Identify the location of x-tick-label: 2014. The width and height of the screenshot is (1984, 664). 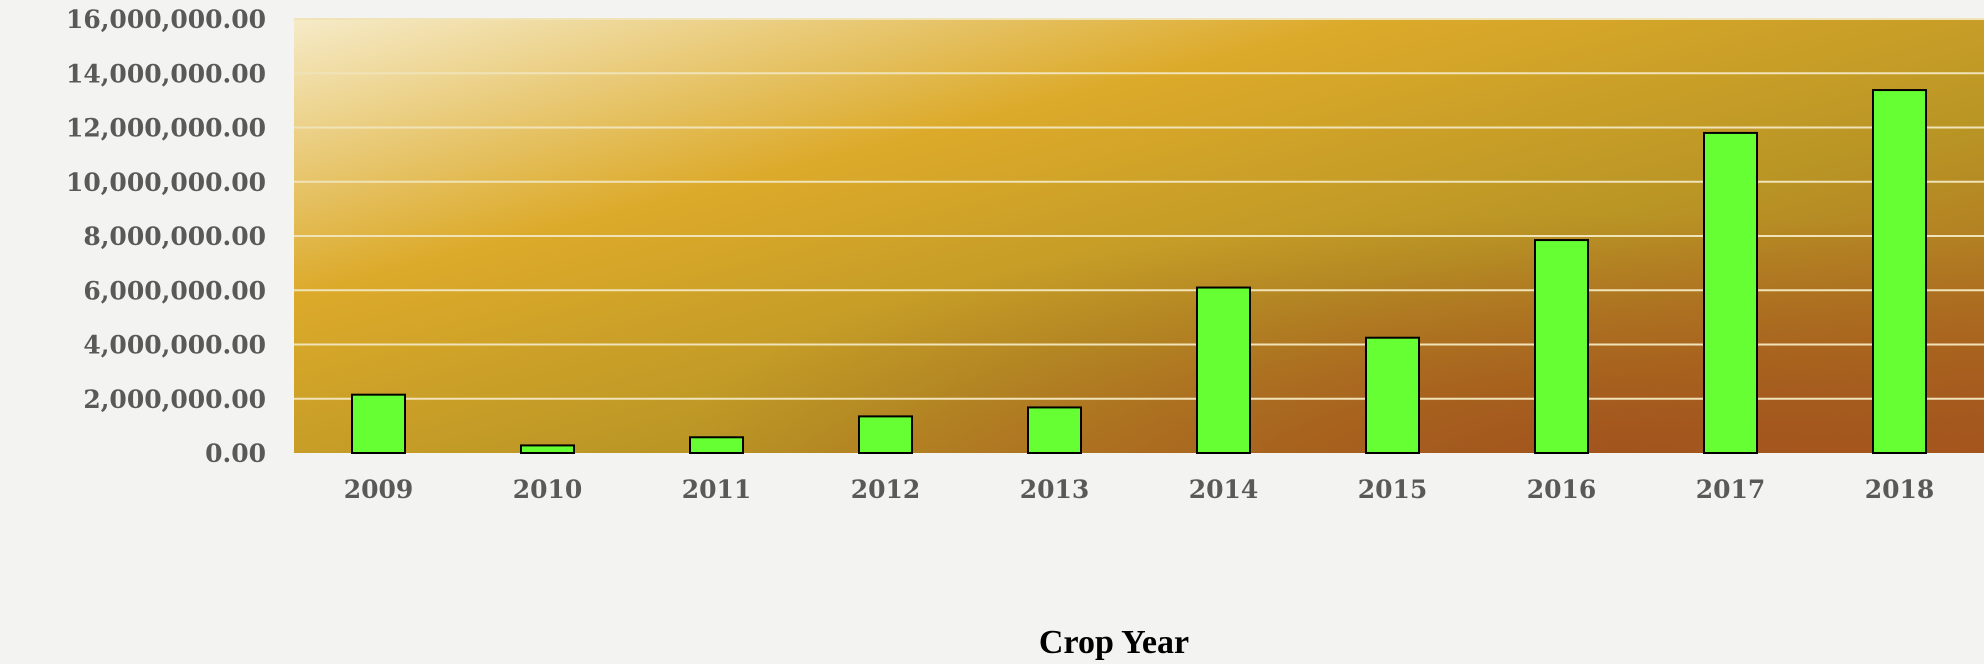
(1224, 489).